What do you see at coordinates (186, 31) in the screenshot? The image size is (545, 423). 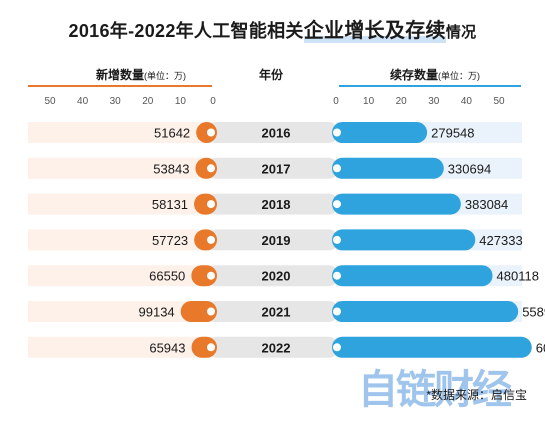 I see `title-part1: 2016年-2022年人工智能相关` at bounding box center [186, 31].